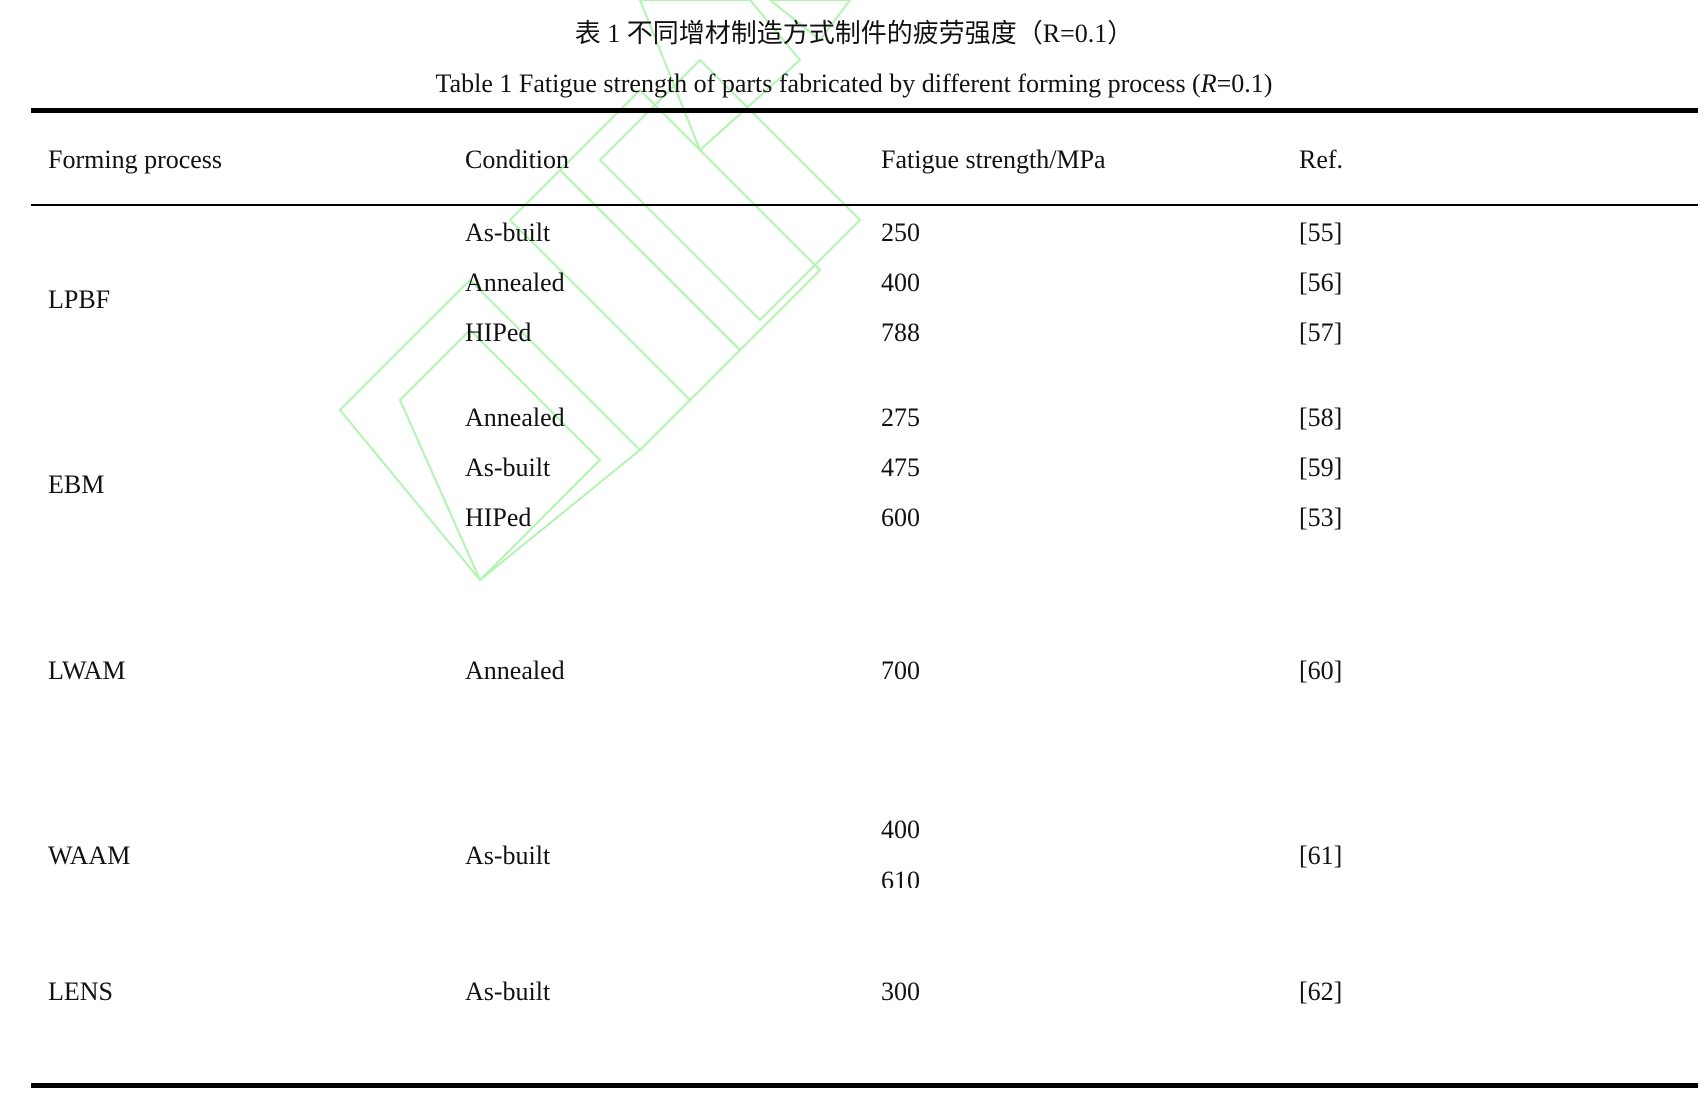  What do you see at coordinates (900, 232) in the screenshot?
I see `strength-cell: 250` at bounding box center [900, 232].